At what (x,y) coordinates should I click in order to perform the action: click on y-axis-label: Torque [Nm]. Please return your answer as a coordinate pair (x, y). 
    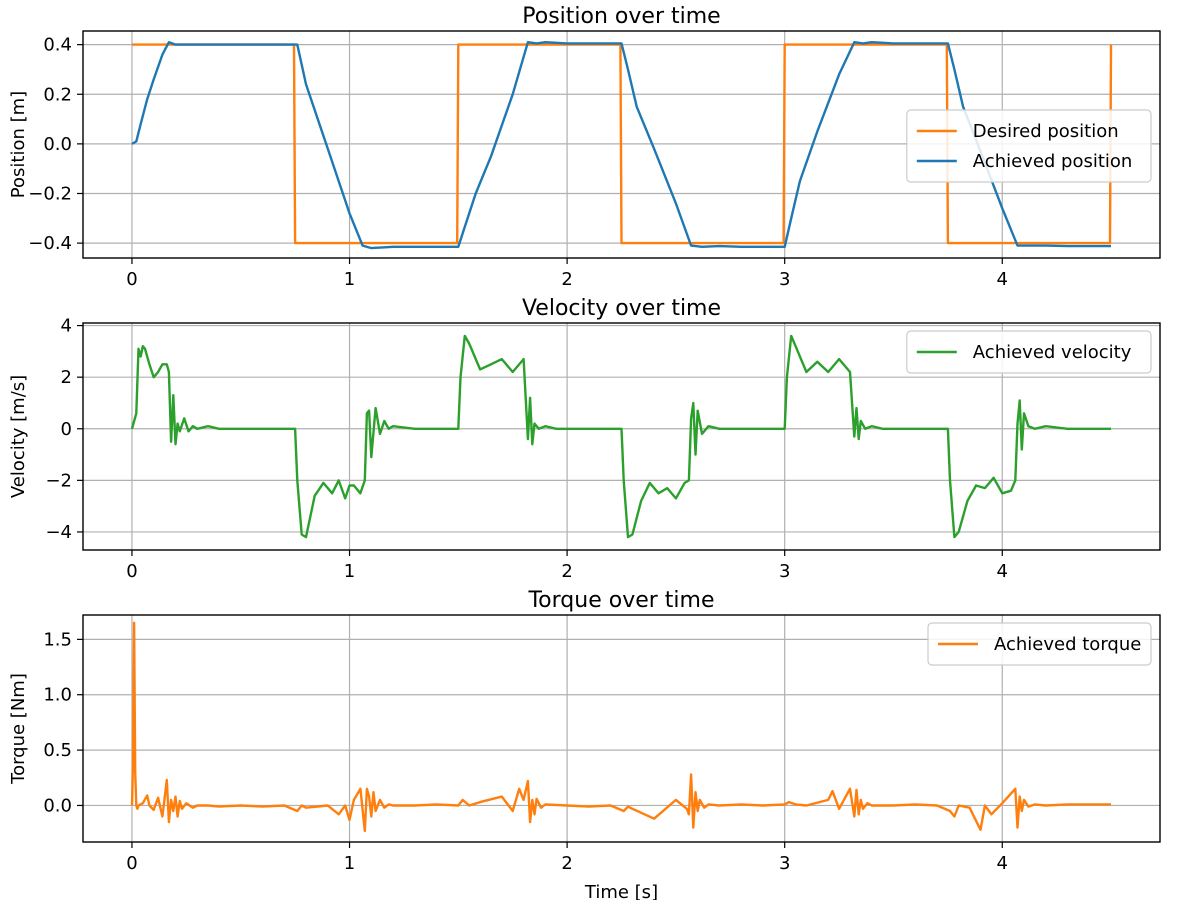
    Looking at the image, I should click on (18, 729).